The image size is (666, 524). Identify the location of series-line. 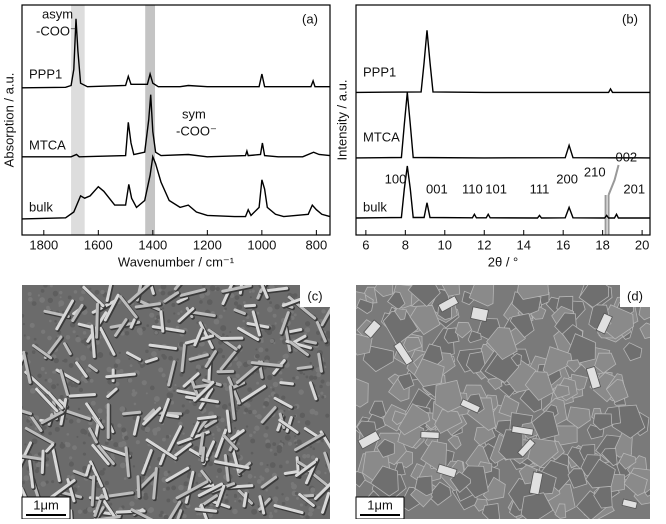
(176, 188).